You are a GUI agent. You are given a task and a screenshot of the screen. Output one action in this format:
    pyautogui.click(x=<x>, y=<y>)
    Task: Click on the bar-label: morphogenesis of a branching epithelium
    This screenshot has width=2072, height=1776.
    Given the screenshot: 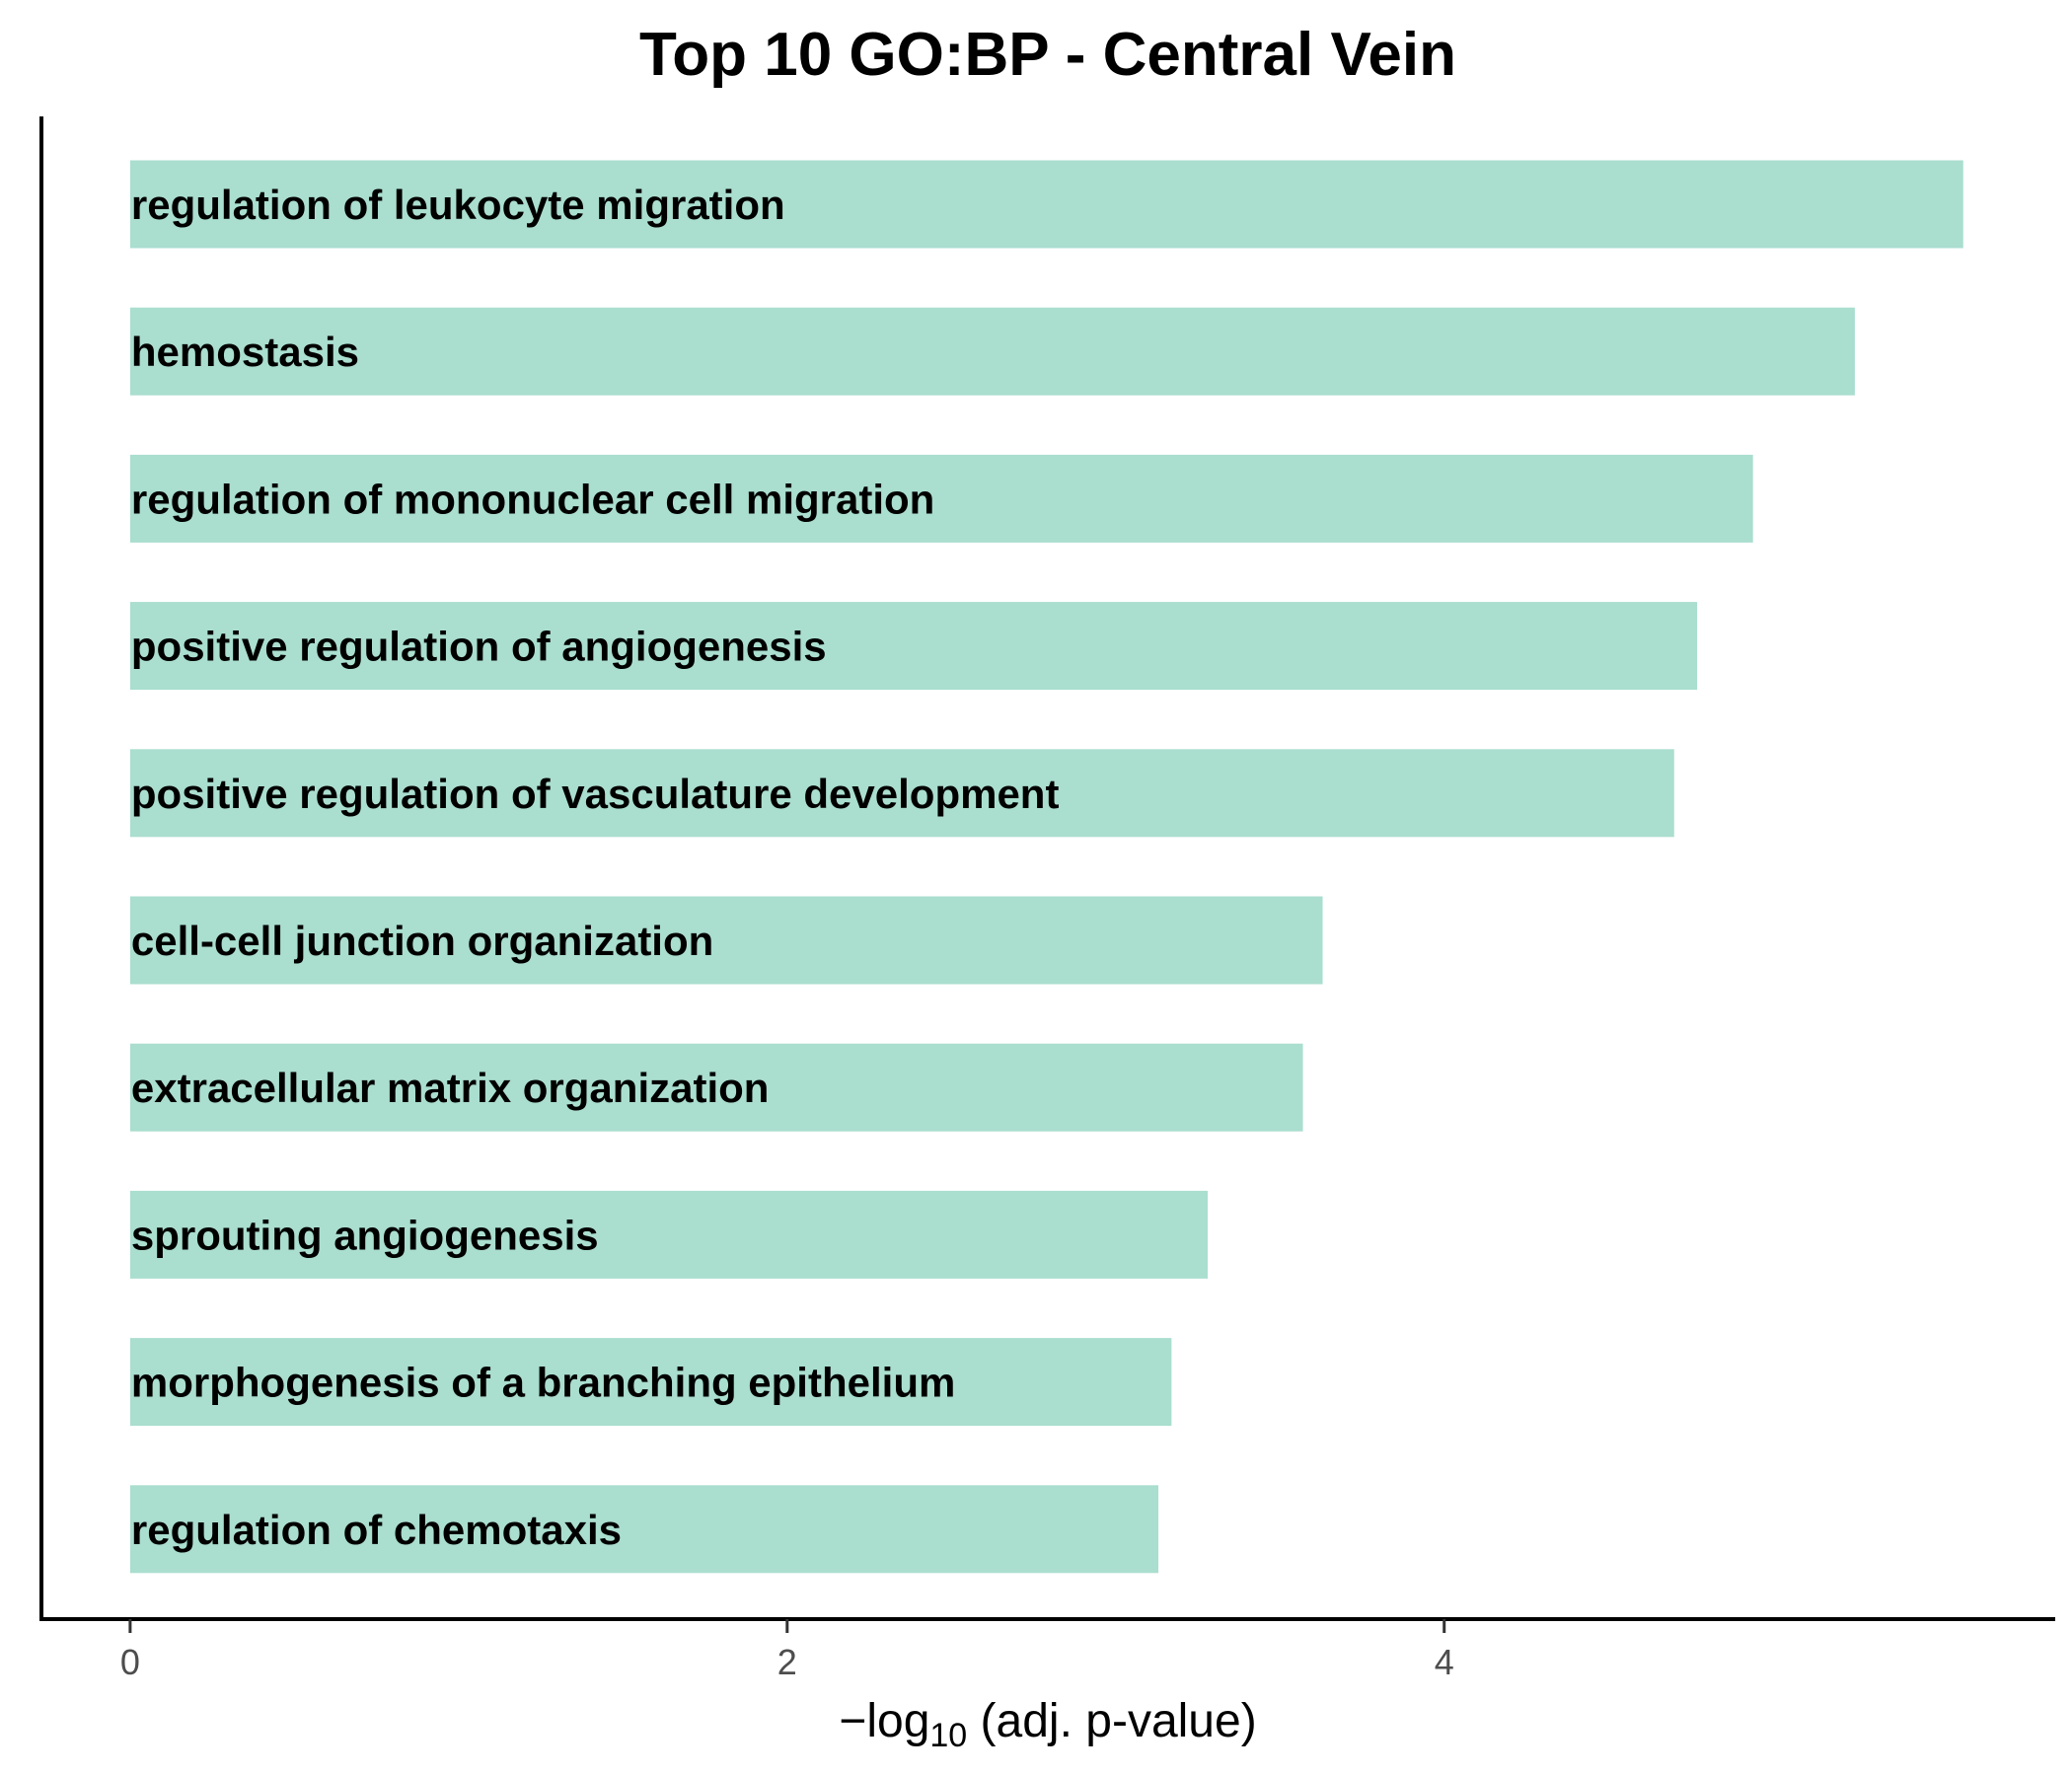 What is the action you would take?
    pyautogui.click(x=543, y=1383)
    